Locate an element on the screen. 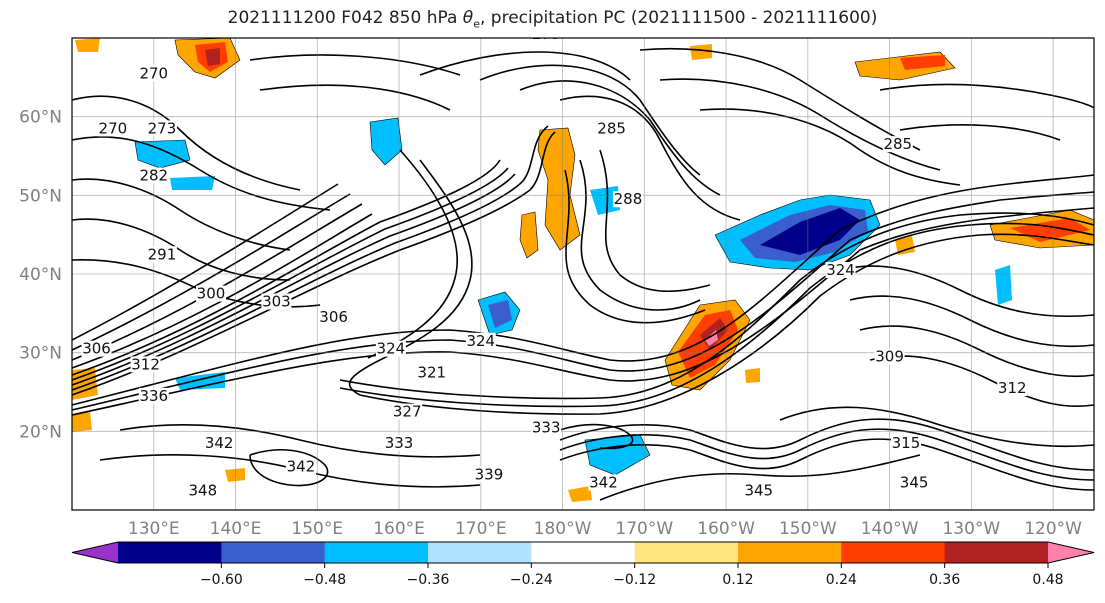 The width and height of the screenshot is (1105, 603). contour-label: 348 is located at coordinates (202, 490).